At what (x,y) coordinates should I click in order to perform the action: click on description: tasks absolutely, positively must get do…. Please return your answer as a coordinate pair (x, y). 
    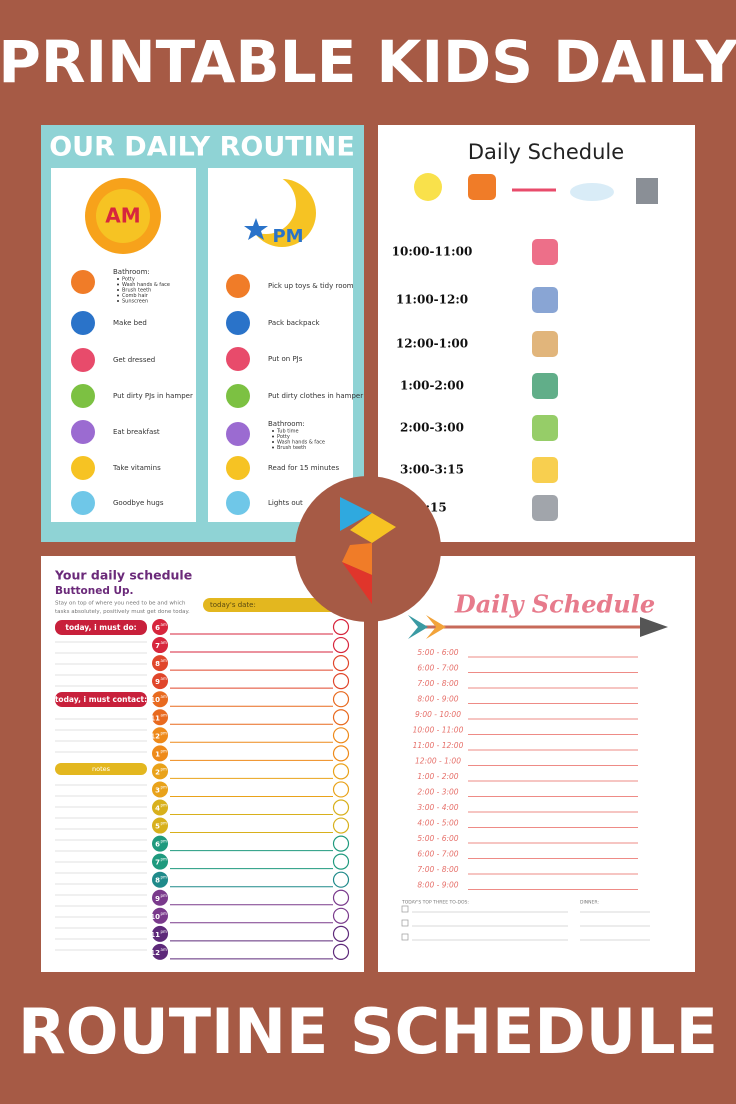
    Looking at the image, I should click on (122, 612).